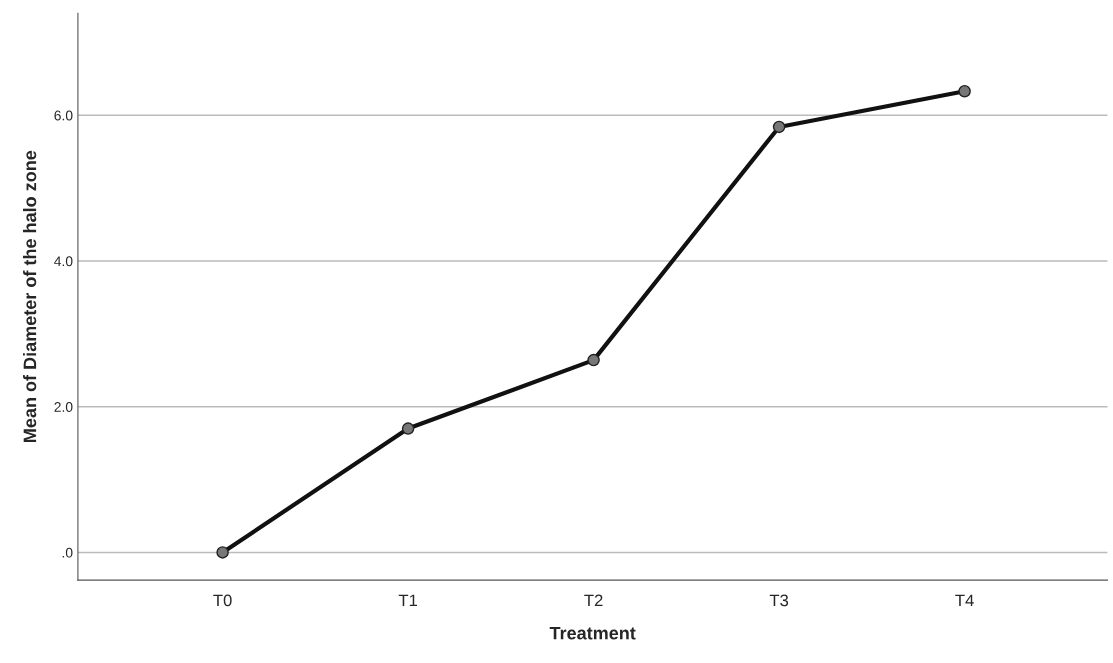 The width and height of the screenshot is (1113, 663). I want to click on x-tick-label: T0, so click(222, 600).